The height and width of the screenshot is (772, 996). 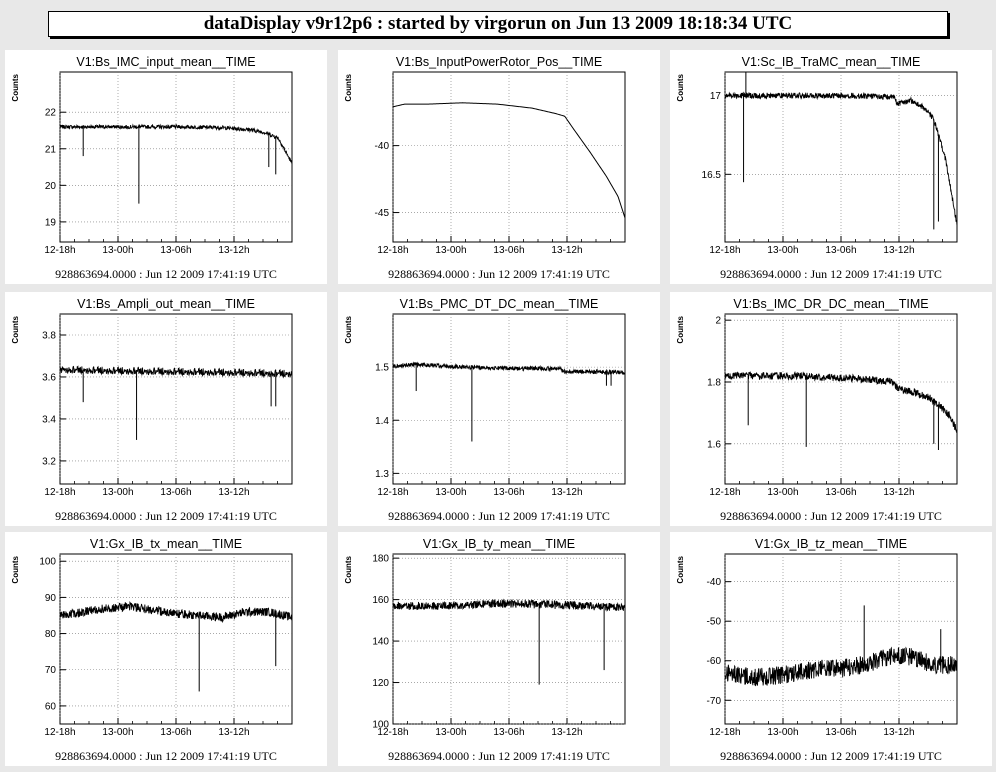 I want to click on chart-title: V1:Bs_IMC_DR_DC_mean__TIME, so click(x=830, y=304).